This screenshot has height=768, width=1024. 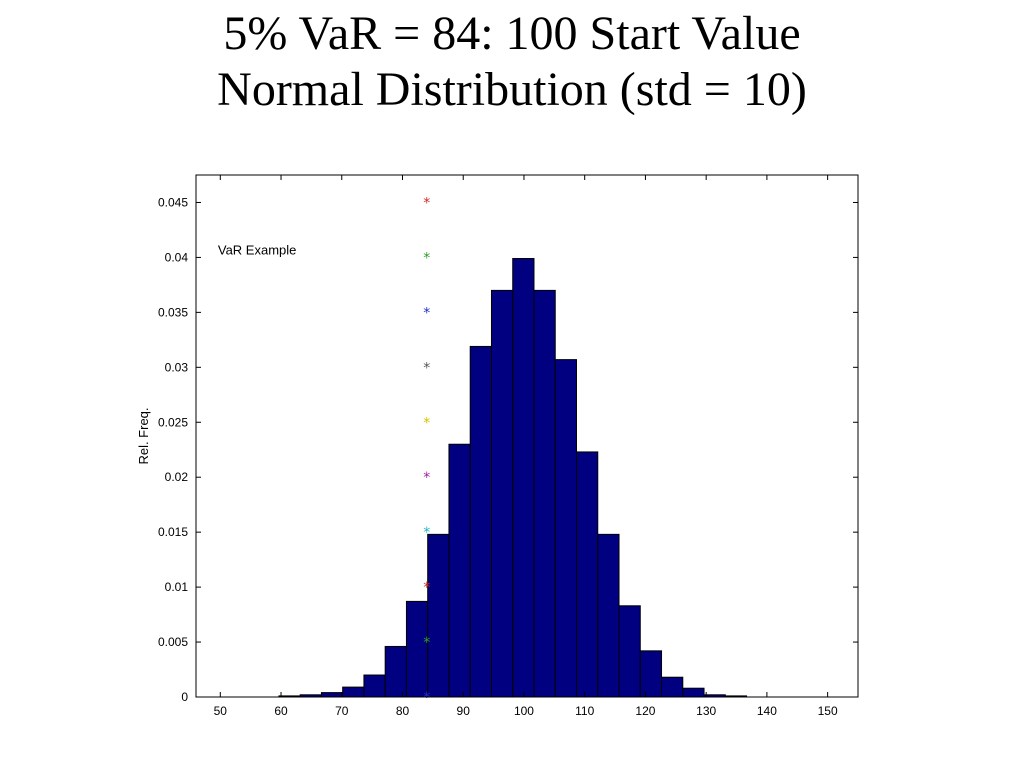 I want to click on annotation-label: VaR Example, so click(x=257, y=249).